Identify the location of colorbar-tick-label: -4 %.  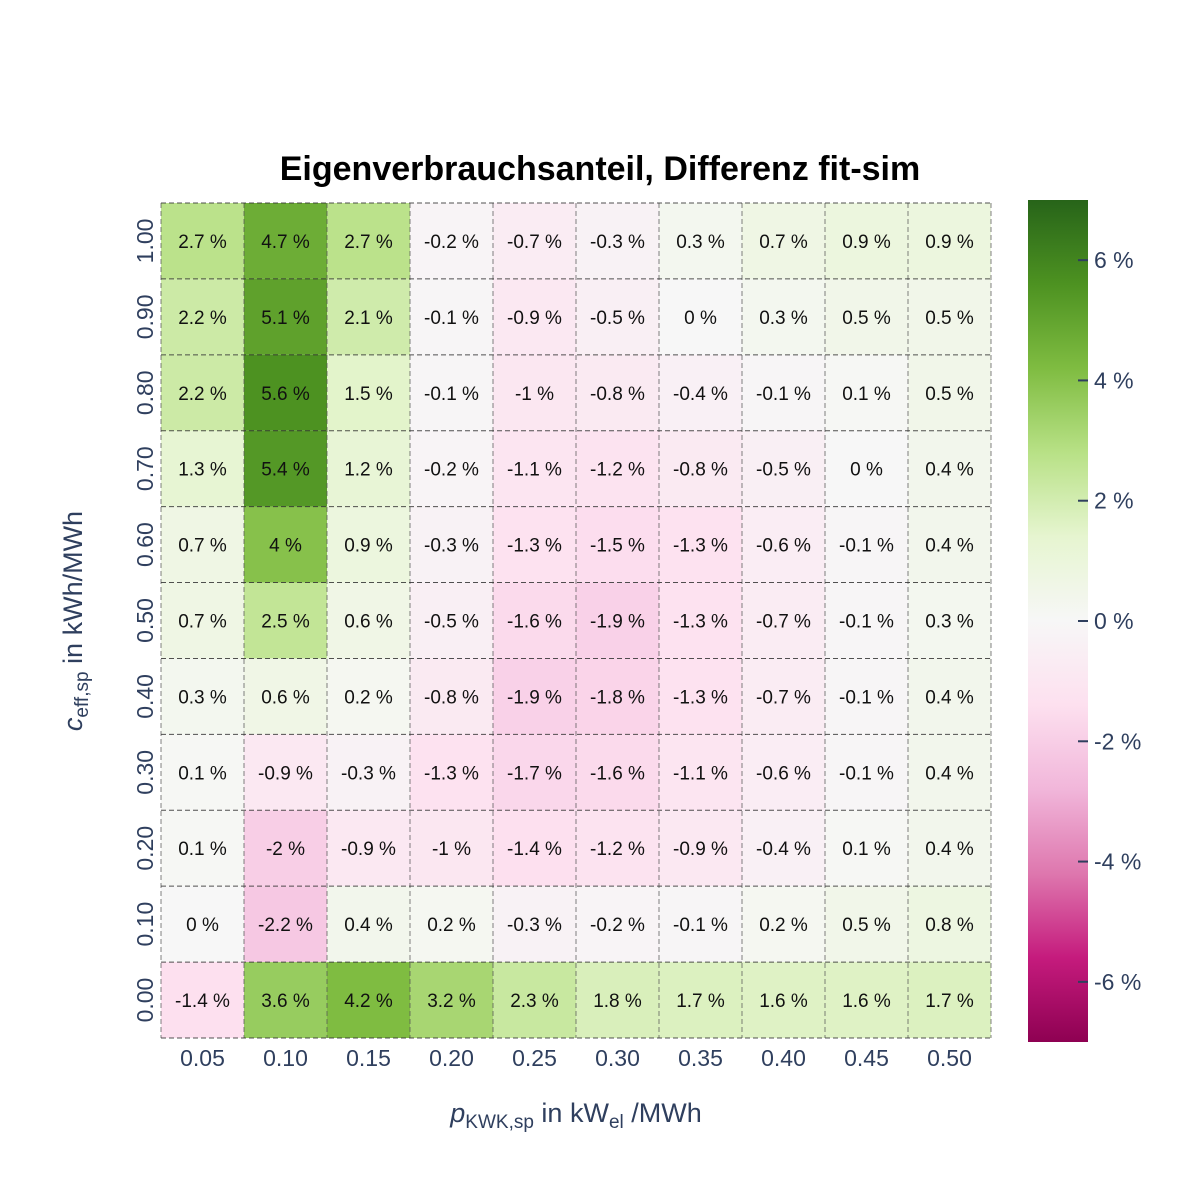
(1117, 862).